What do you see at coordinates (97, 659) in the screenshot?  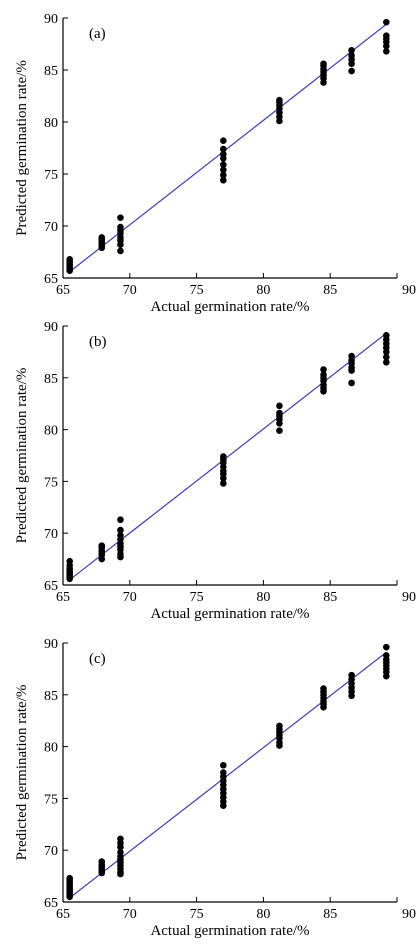 I see `panel-label: (c)` at bounding box center [97, 659].